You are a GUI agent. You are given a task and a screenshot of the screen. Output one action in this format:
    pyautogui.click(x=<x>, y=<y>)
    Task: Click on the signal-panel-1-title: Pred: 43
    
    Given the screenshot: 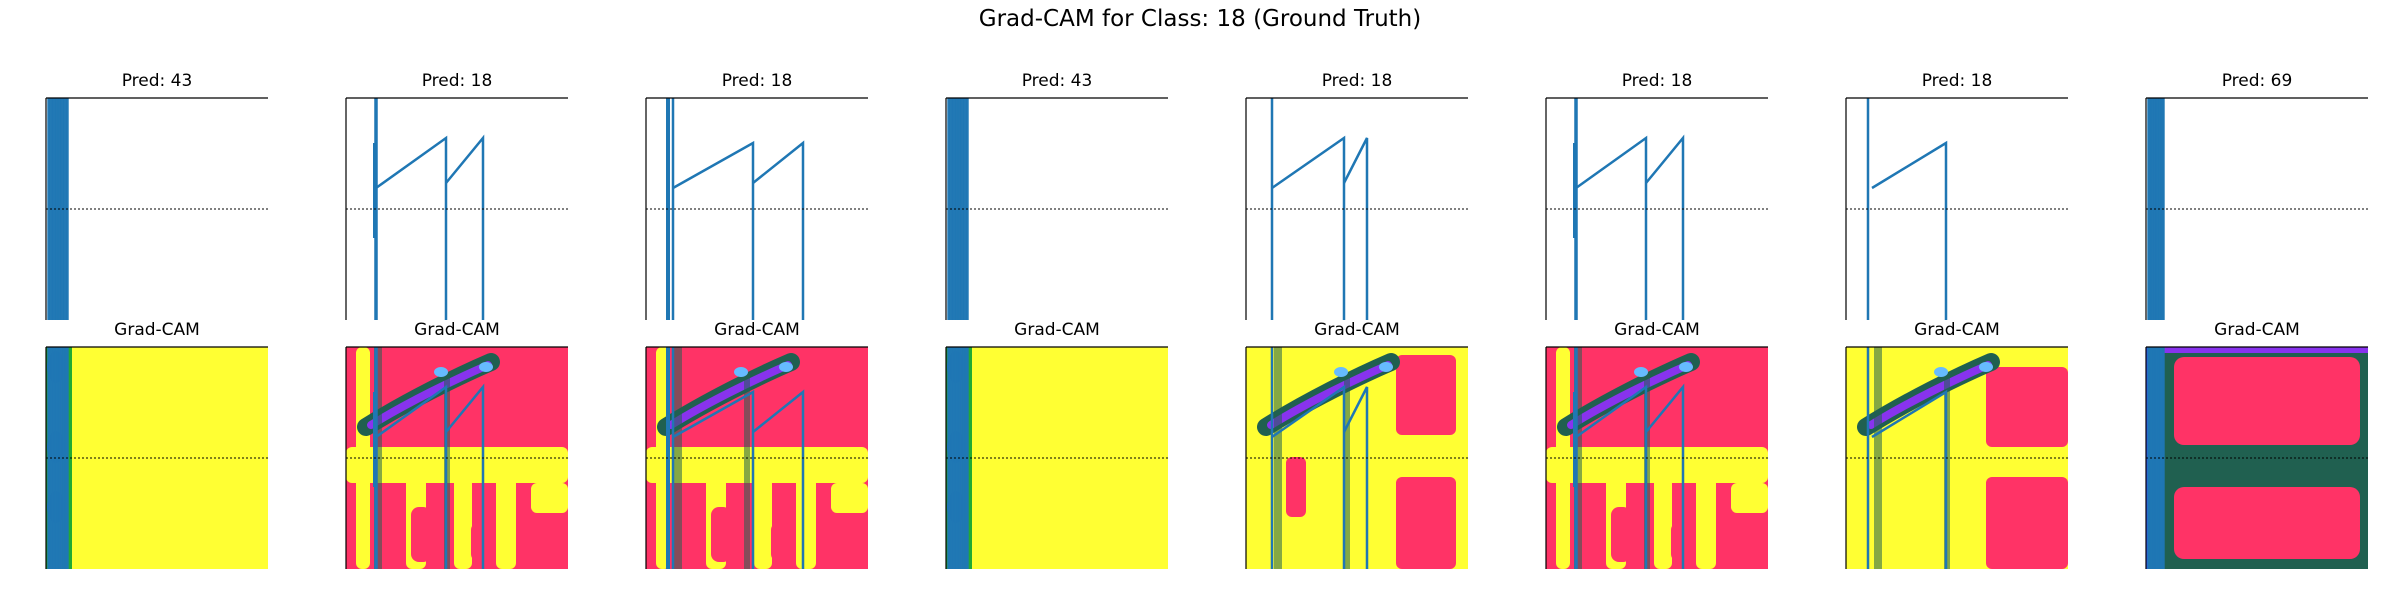 What is the action you would take?
    pyautogui.click(x=157, y=81)
    